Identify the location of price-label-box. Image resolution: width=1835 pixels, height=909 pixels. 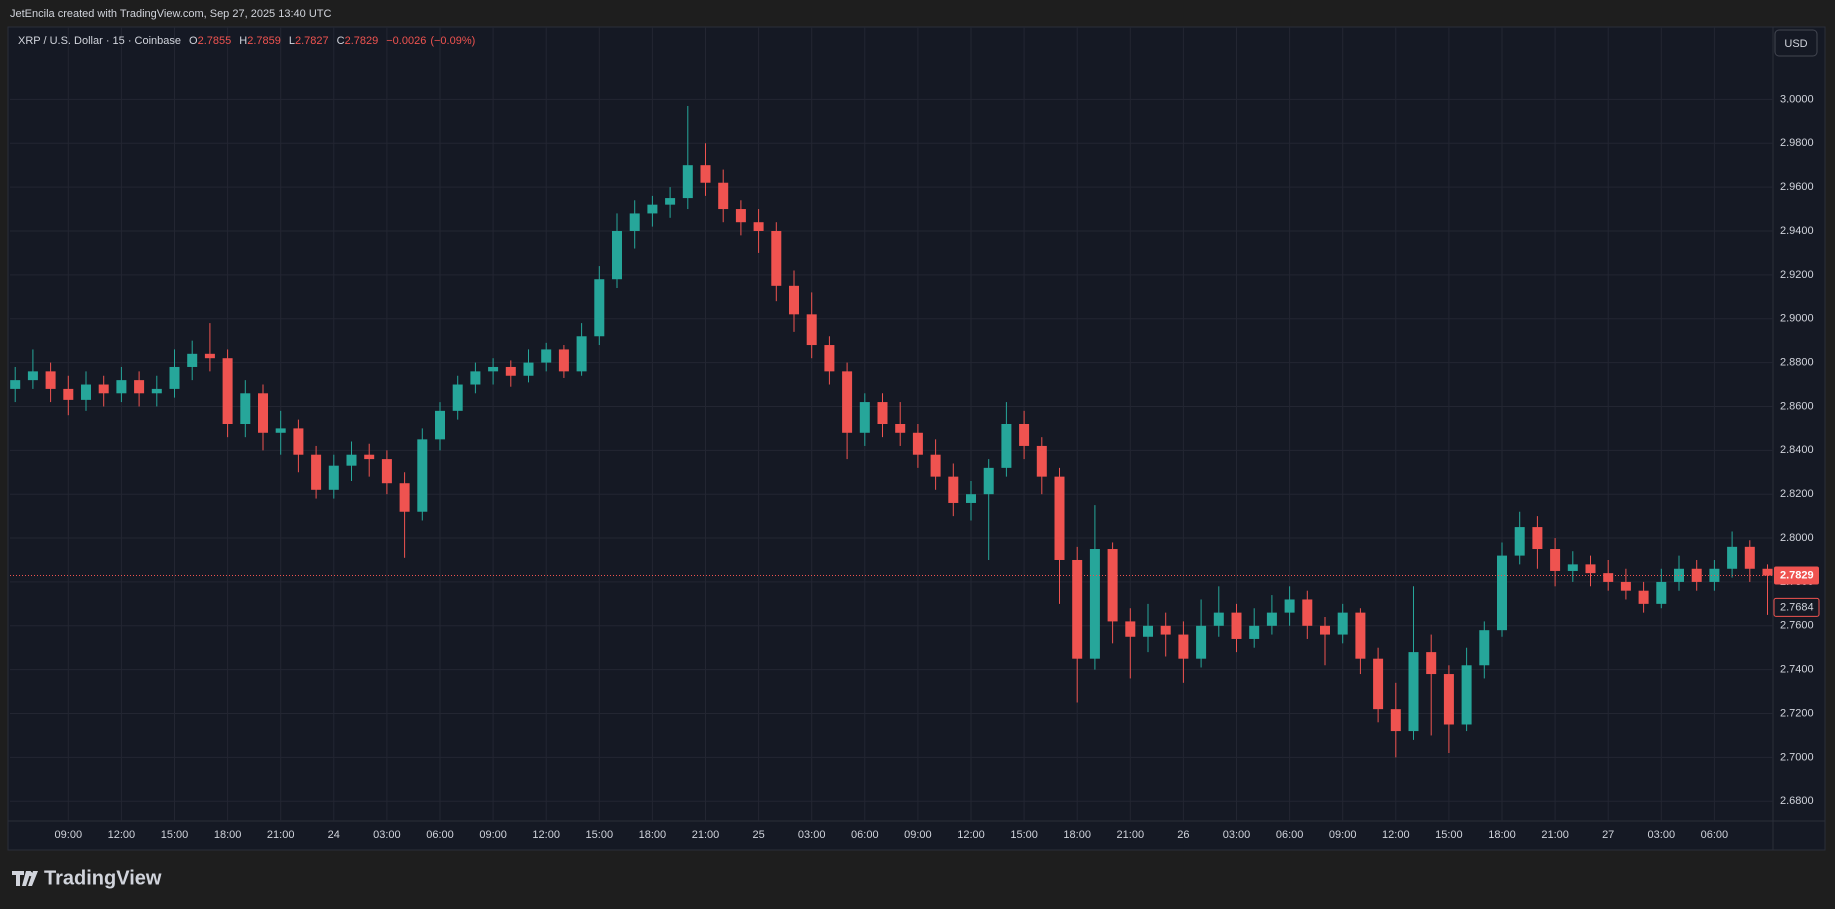
(1796, 607).